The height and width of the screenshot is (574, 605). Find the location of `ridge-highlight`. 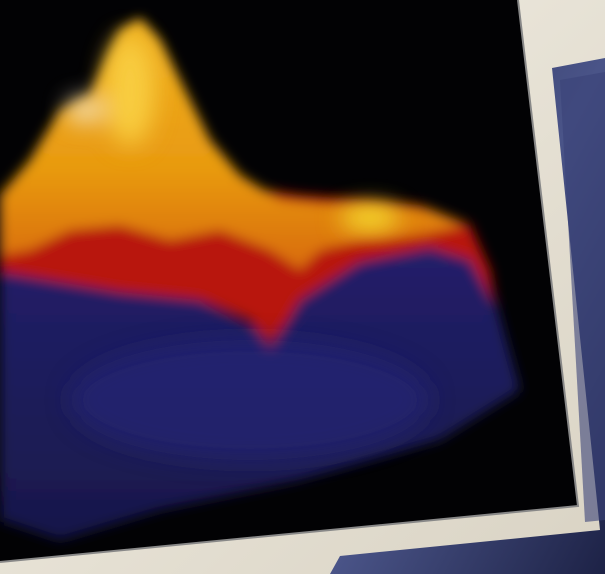

ridge-highlight is located at coordinates (370, 218).